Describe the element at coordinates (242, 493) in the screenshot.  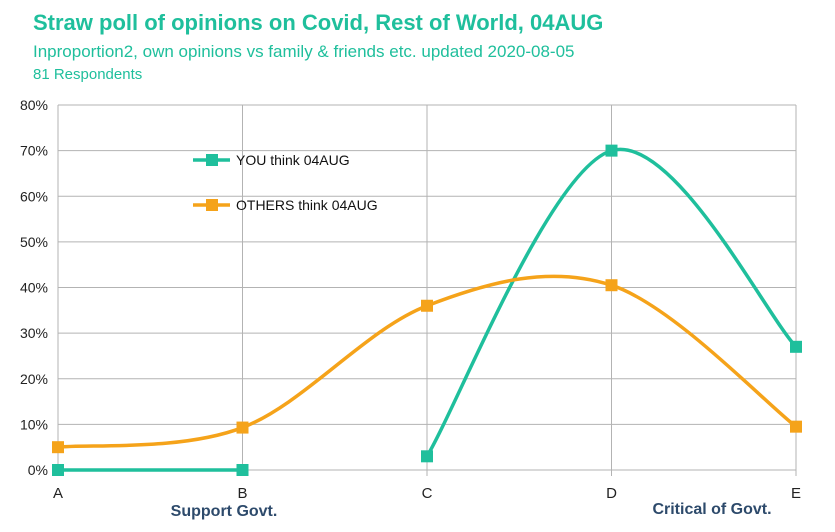
I see `x-tick-label: B` at that location.